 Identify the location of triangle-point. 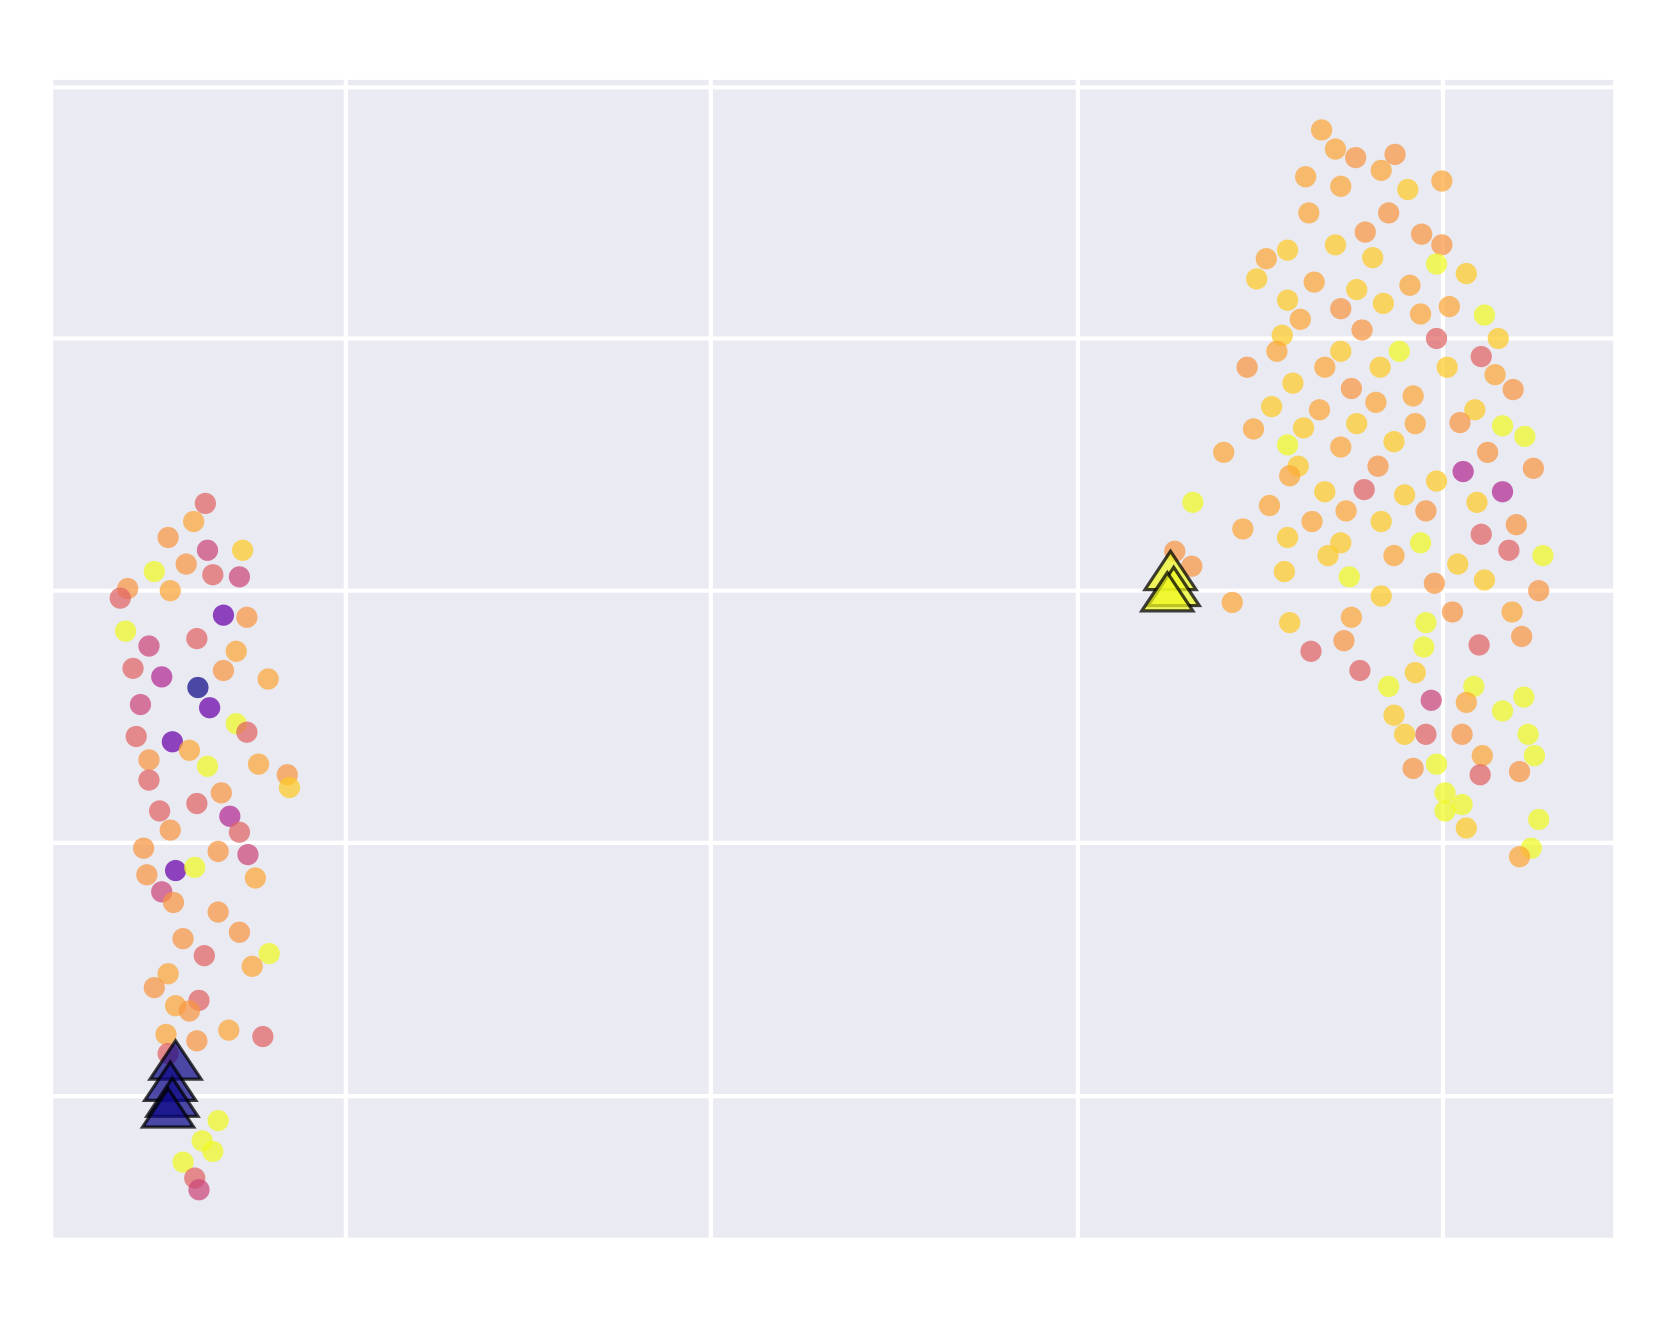
(1167, 591).